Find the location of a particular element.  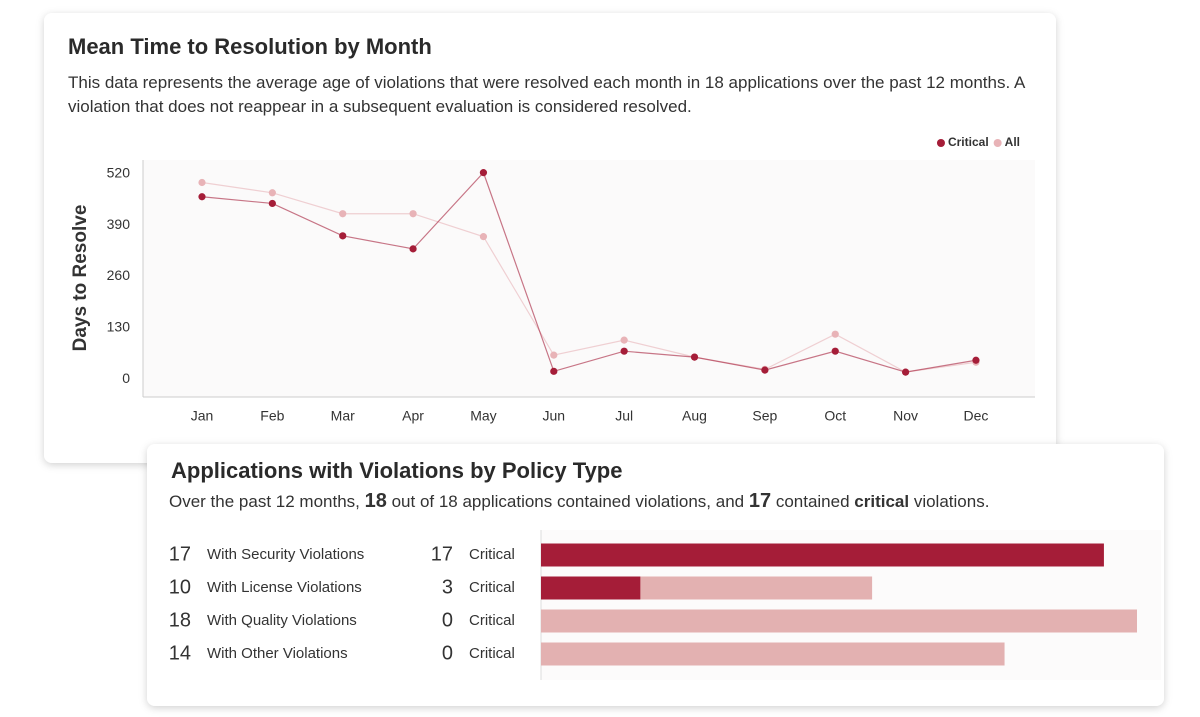

text: contained is located at coordinates (813, 501).